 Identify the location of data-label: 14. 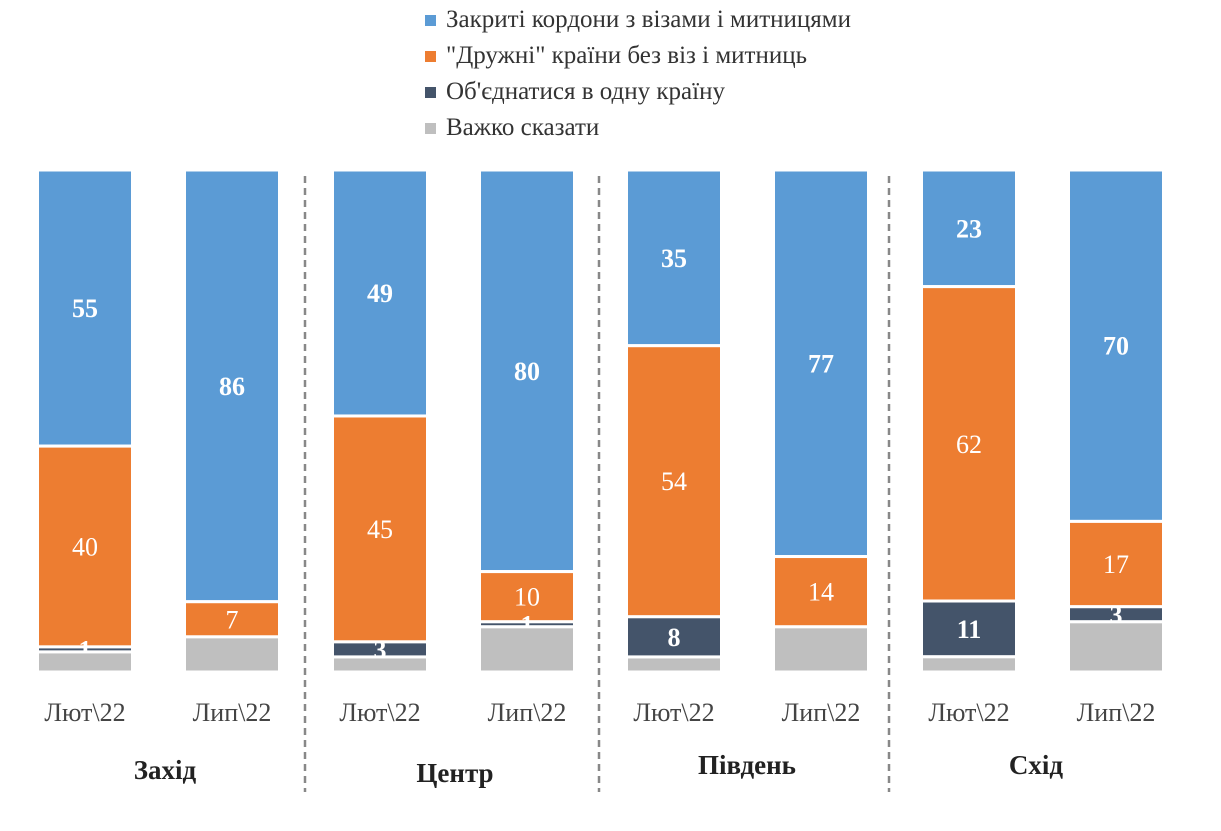
(821, 592).